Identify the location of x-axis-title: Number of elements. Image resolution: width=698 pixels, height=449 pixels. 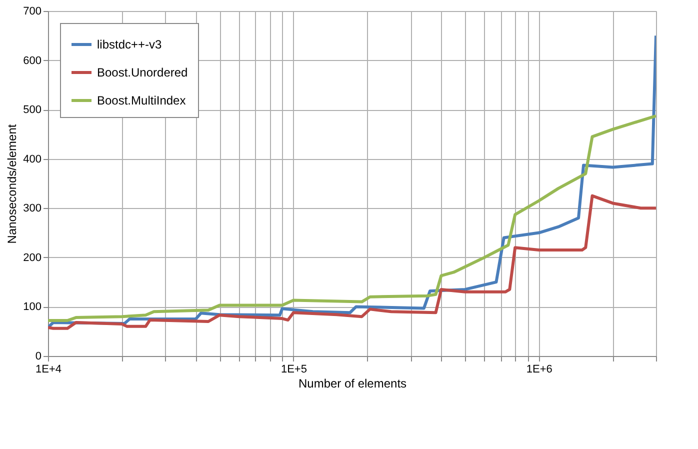
(352, 383).